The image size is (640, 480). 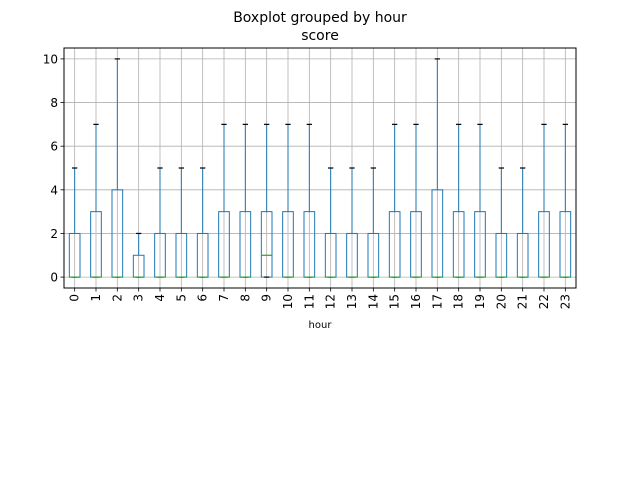 What do you see at coordinates (416, 301) in the screenshot?
I see `x-tick-label: 16` at bounding box center [416, 301].